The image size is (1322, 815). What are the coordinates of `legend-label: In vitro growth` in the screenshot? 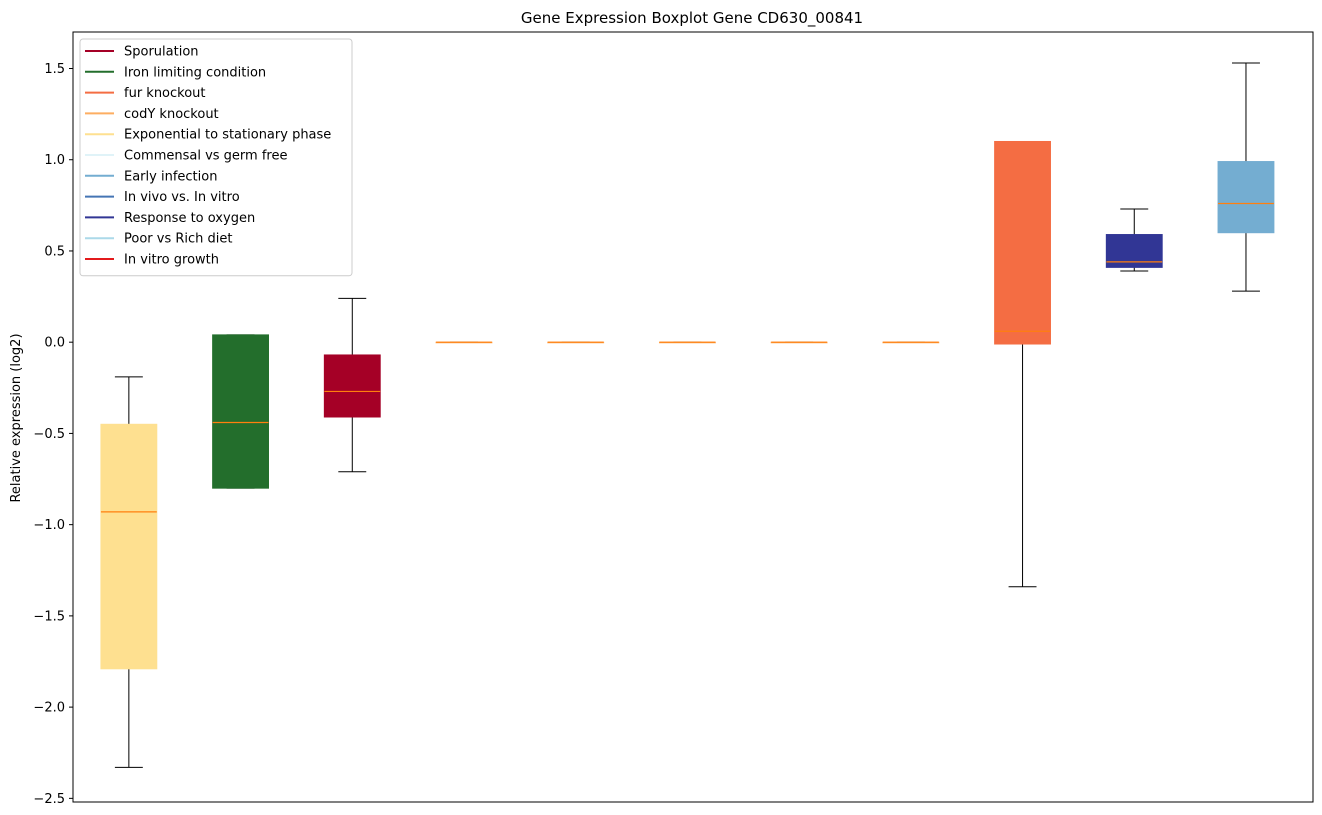 It's located at (171, 260).